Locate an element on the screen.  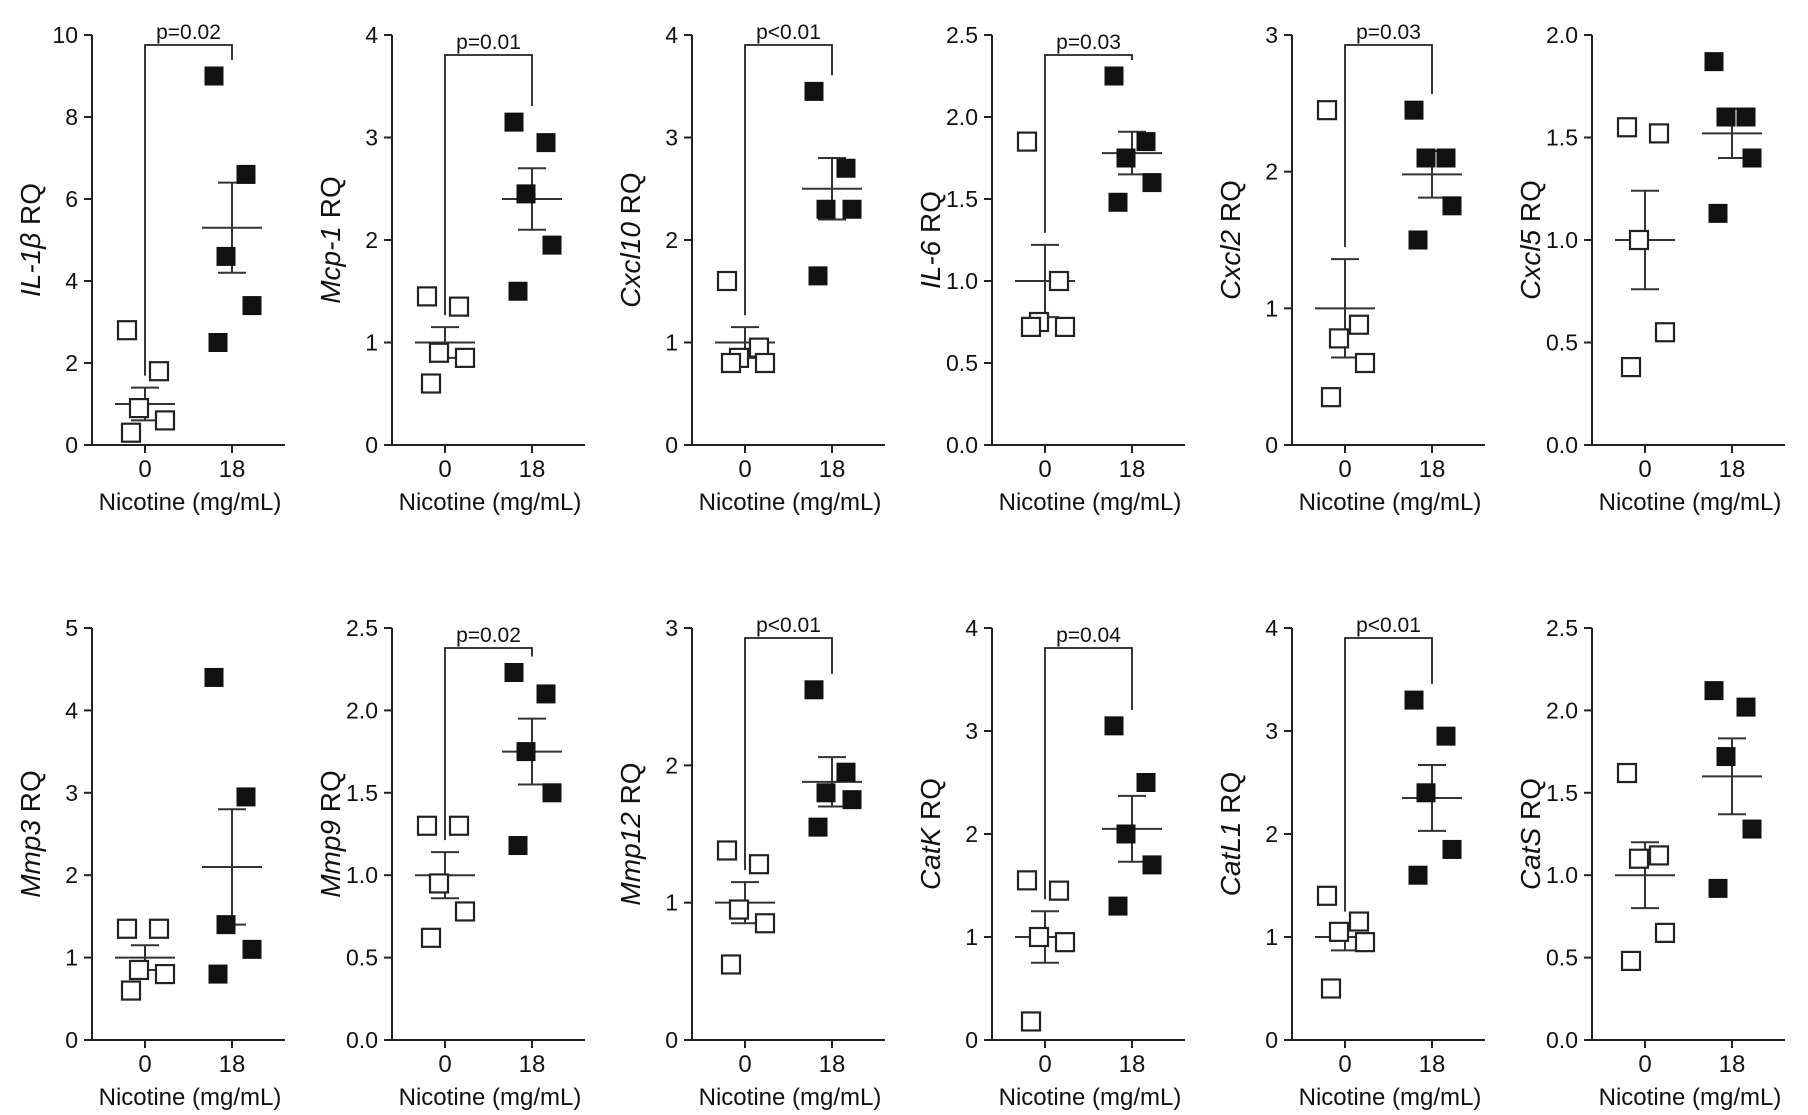
y-axis-title: IL-1β RQ is located at coordinates (30, 240).